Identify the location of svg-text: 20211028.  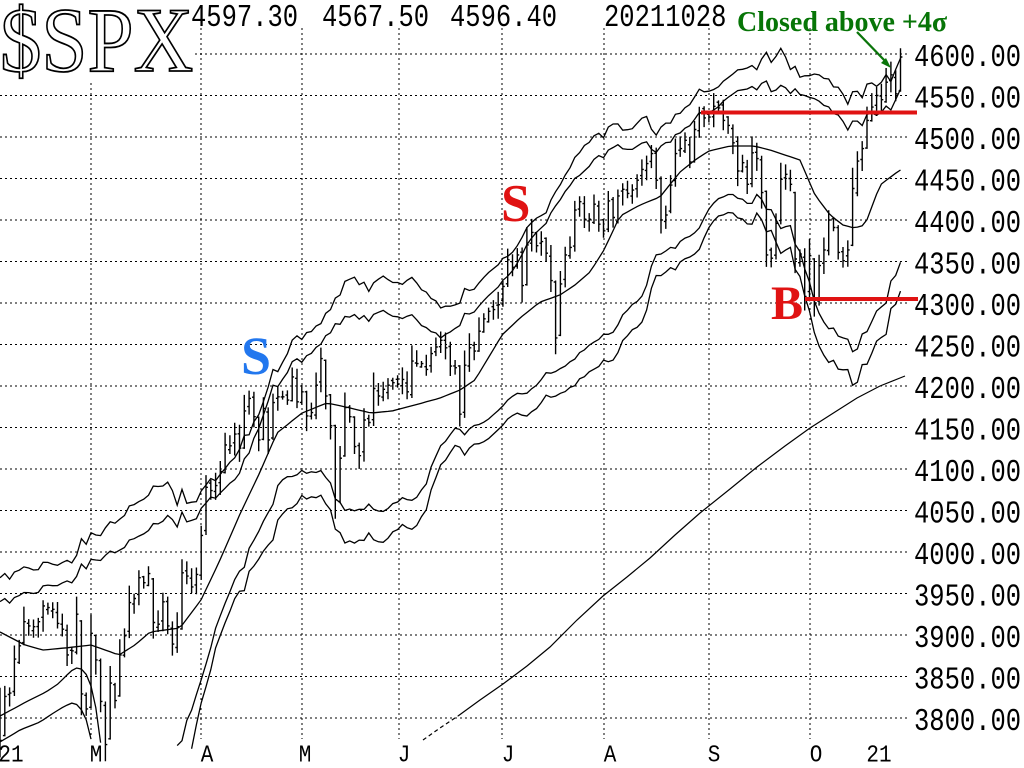
(665, 18).